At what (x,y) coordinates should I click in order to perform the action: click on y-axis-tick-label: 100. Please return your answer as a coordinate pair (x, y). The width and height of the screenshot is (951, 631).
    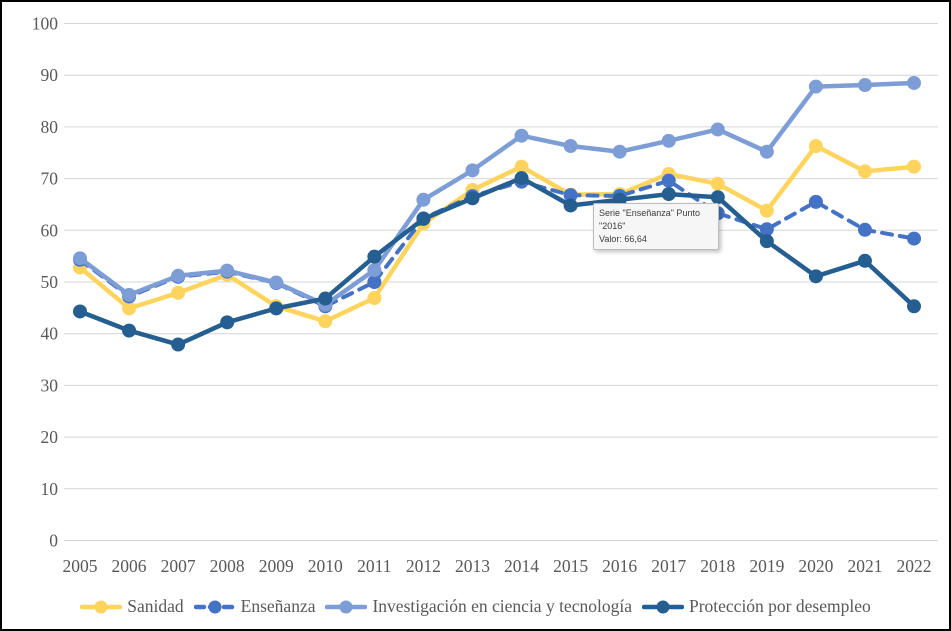
    Looking at the image, I should click on (45, 24).